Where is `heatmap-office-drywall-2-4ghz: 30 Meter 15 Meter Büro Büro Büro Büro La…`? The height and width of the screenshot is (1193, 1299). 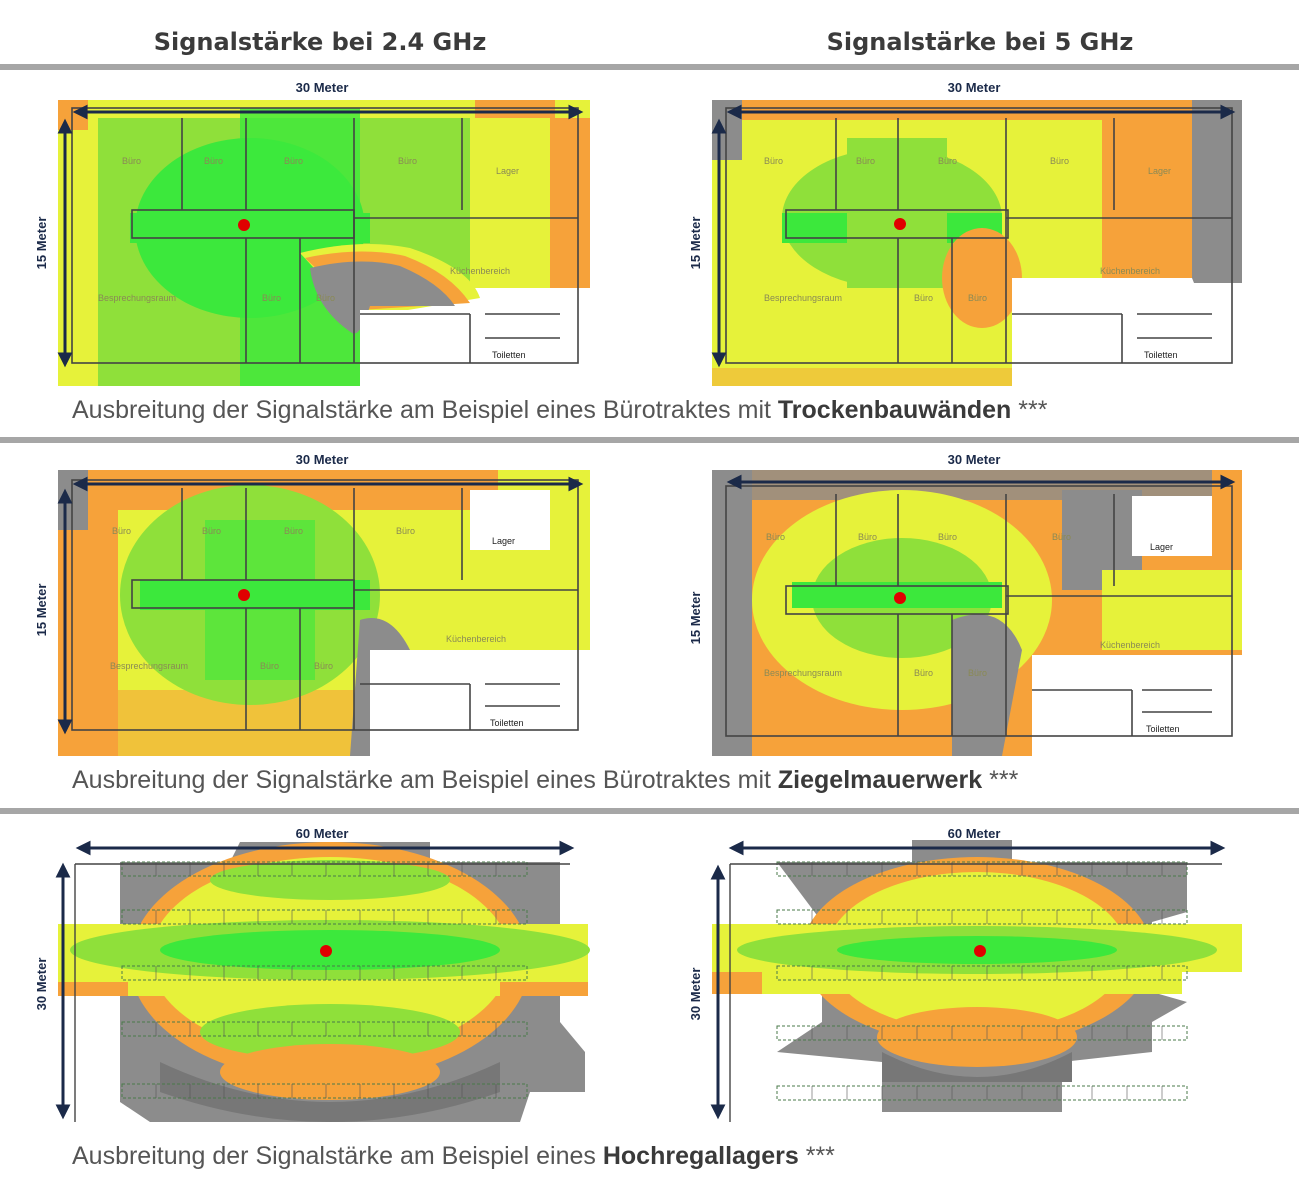 heatmap-office-drywall-2-4ghz: 30 Meter 15 Meter Büro Büro Büro Büro La… is located at coordinates (310, 232).